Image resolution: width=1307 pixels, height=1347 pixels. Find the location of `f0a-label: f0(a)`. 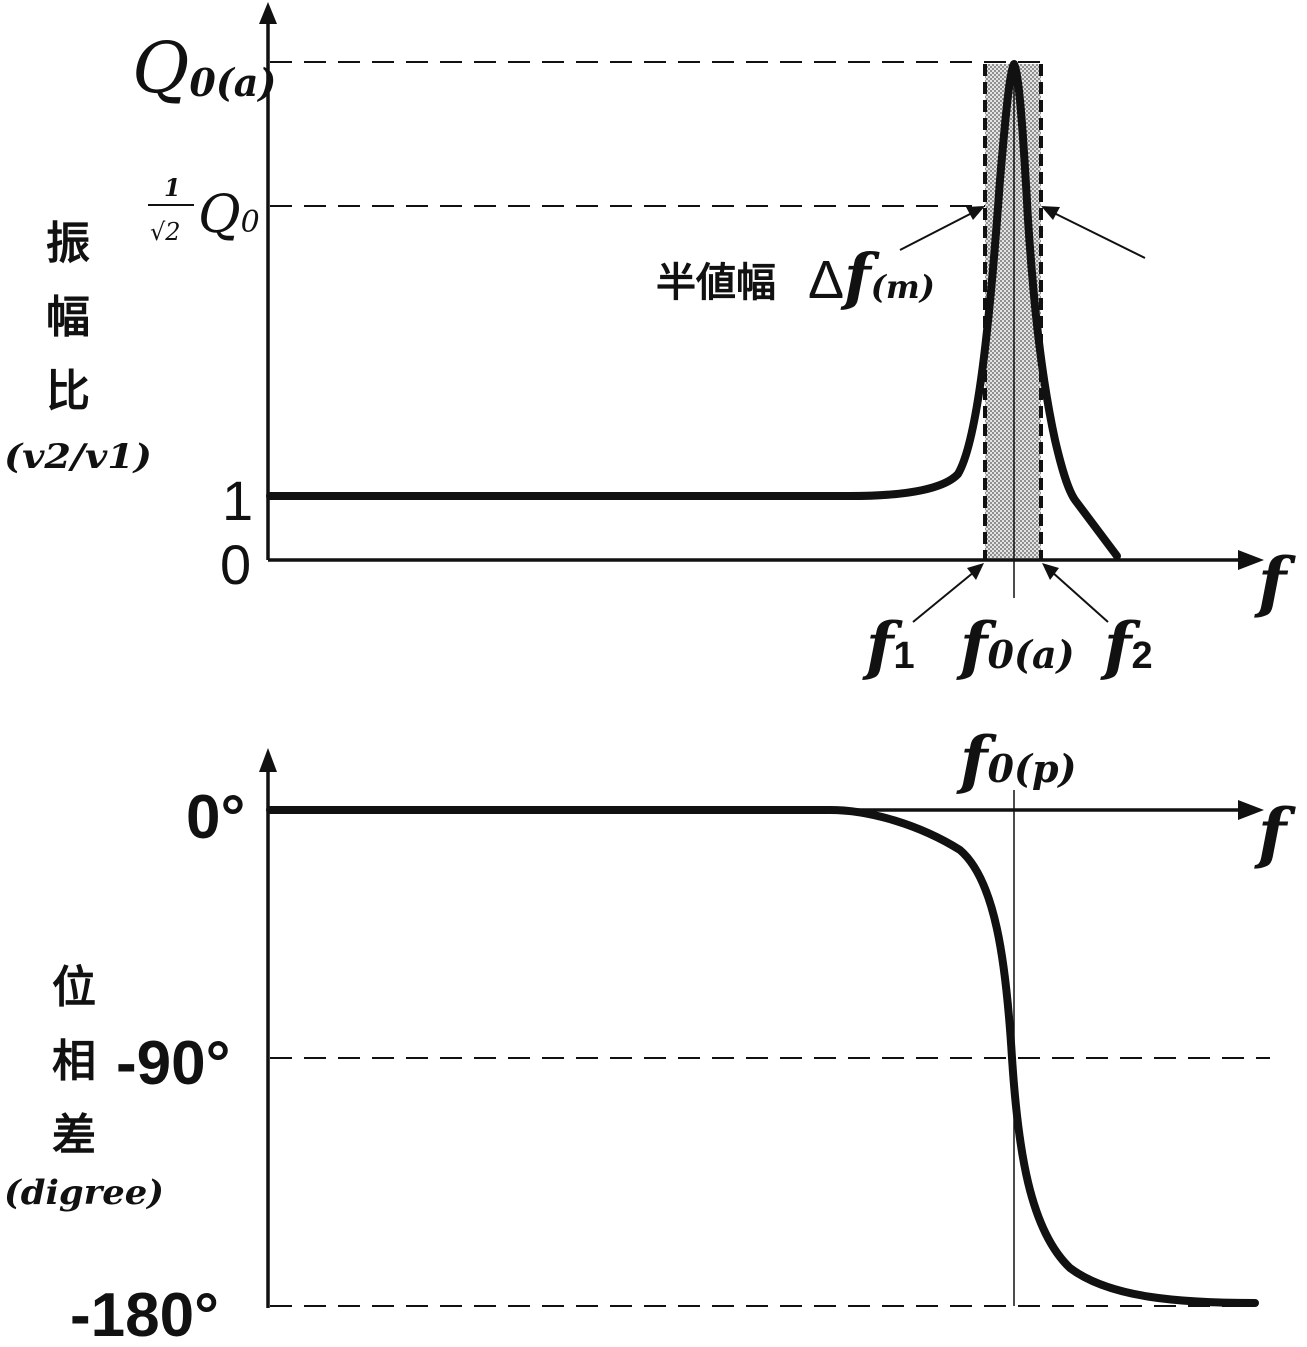

f0a-label: f0(a) is located at coordinates (1015, 646).